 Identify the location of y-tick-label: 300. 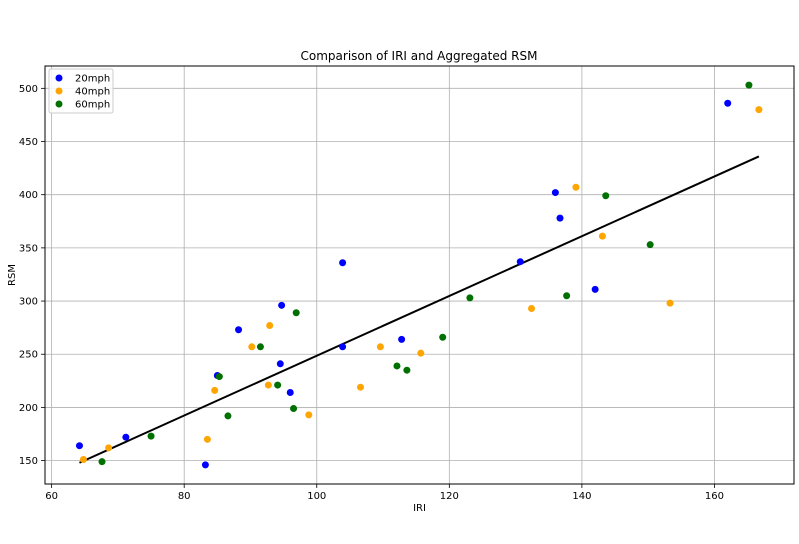
(28, 302).